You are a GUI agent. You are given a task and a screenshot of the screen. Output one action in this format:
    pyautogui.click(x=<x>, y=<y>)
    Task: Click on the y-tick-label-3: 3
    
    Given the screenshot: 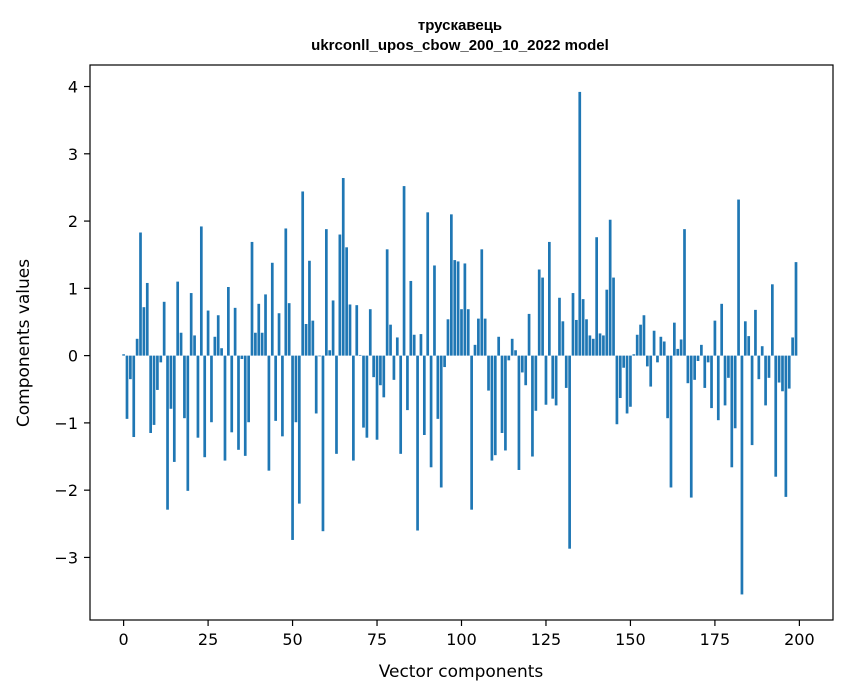 What is the action you would take?
    pyautogui.click(x=73, y=154)
    